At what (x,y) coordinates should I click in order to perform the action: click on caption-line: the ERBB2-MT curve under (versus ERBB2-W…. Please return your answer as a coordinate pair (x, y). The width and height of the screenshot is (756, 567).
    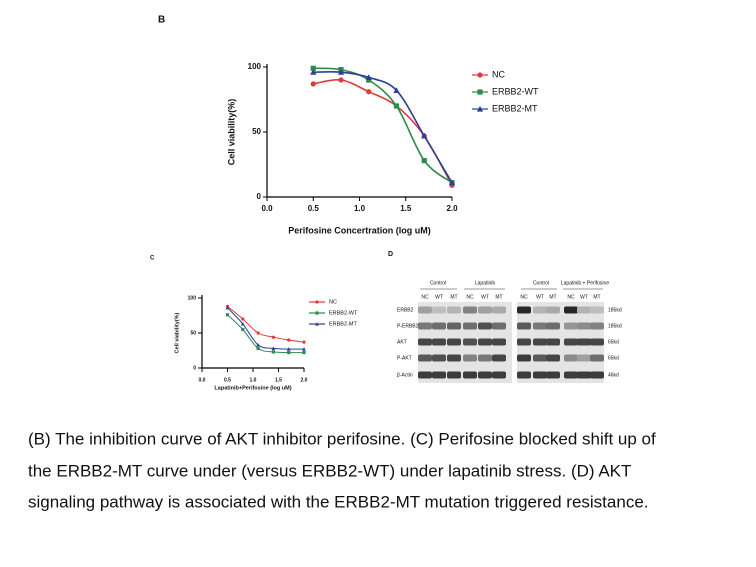
    Looking at the image, I should click on (329, 470).